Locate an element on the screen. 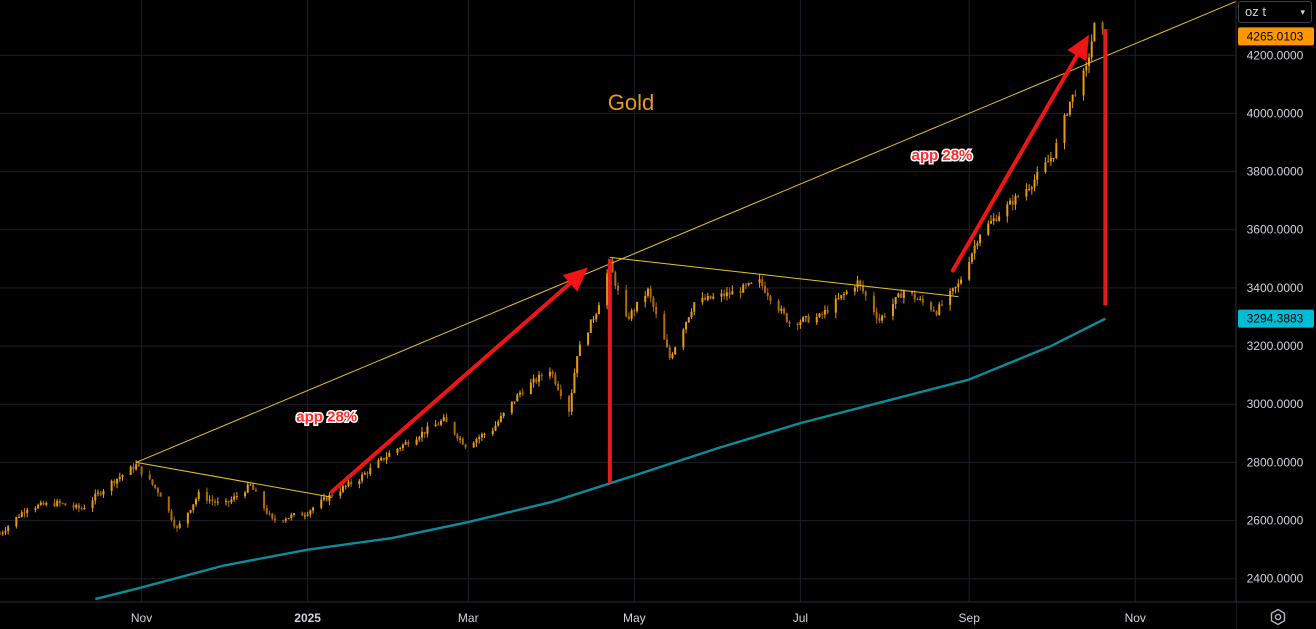  time-tick-label: Nov is located at coordinates (141, 618).